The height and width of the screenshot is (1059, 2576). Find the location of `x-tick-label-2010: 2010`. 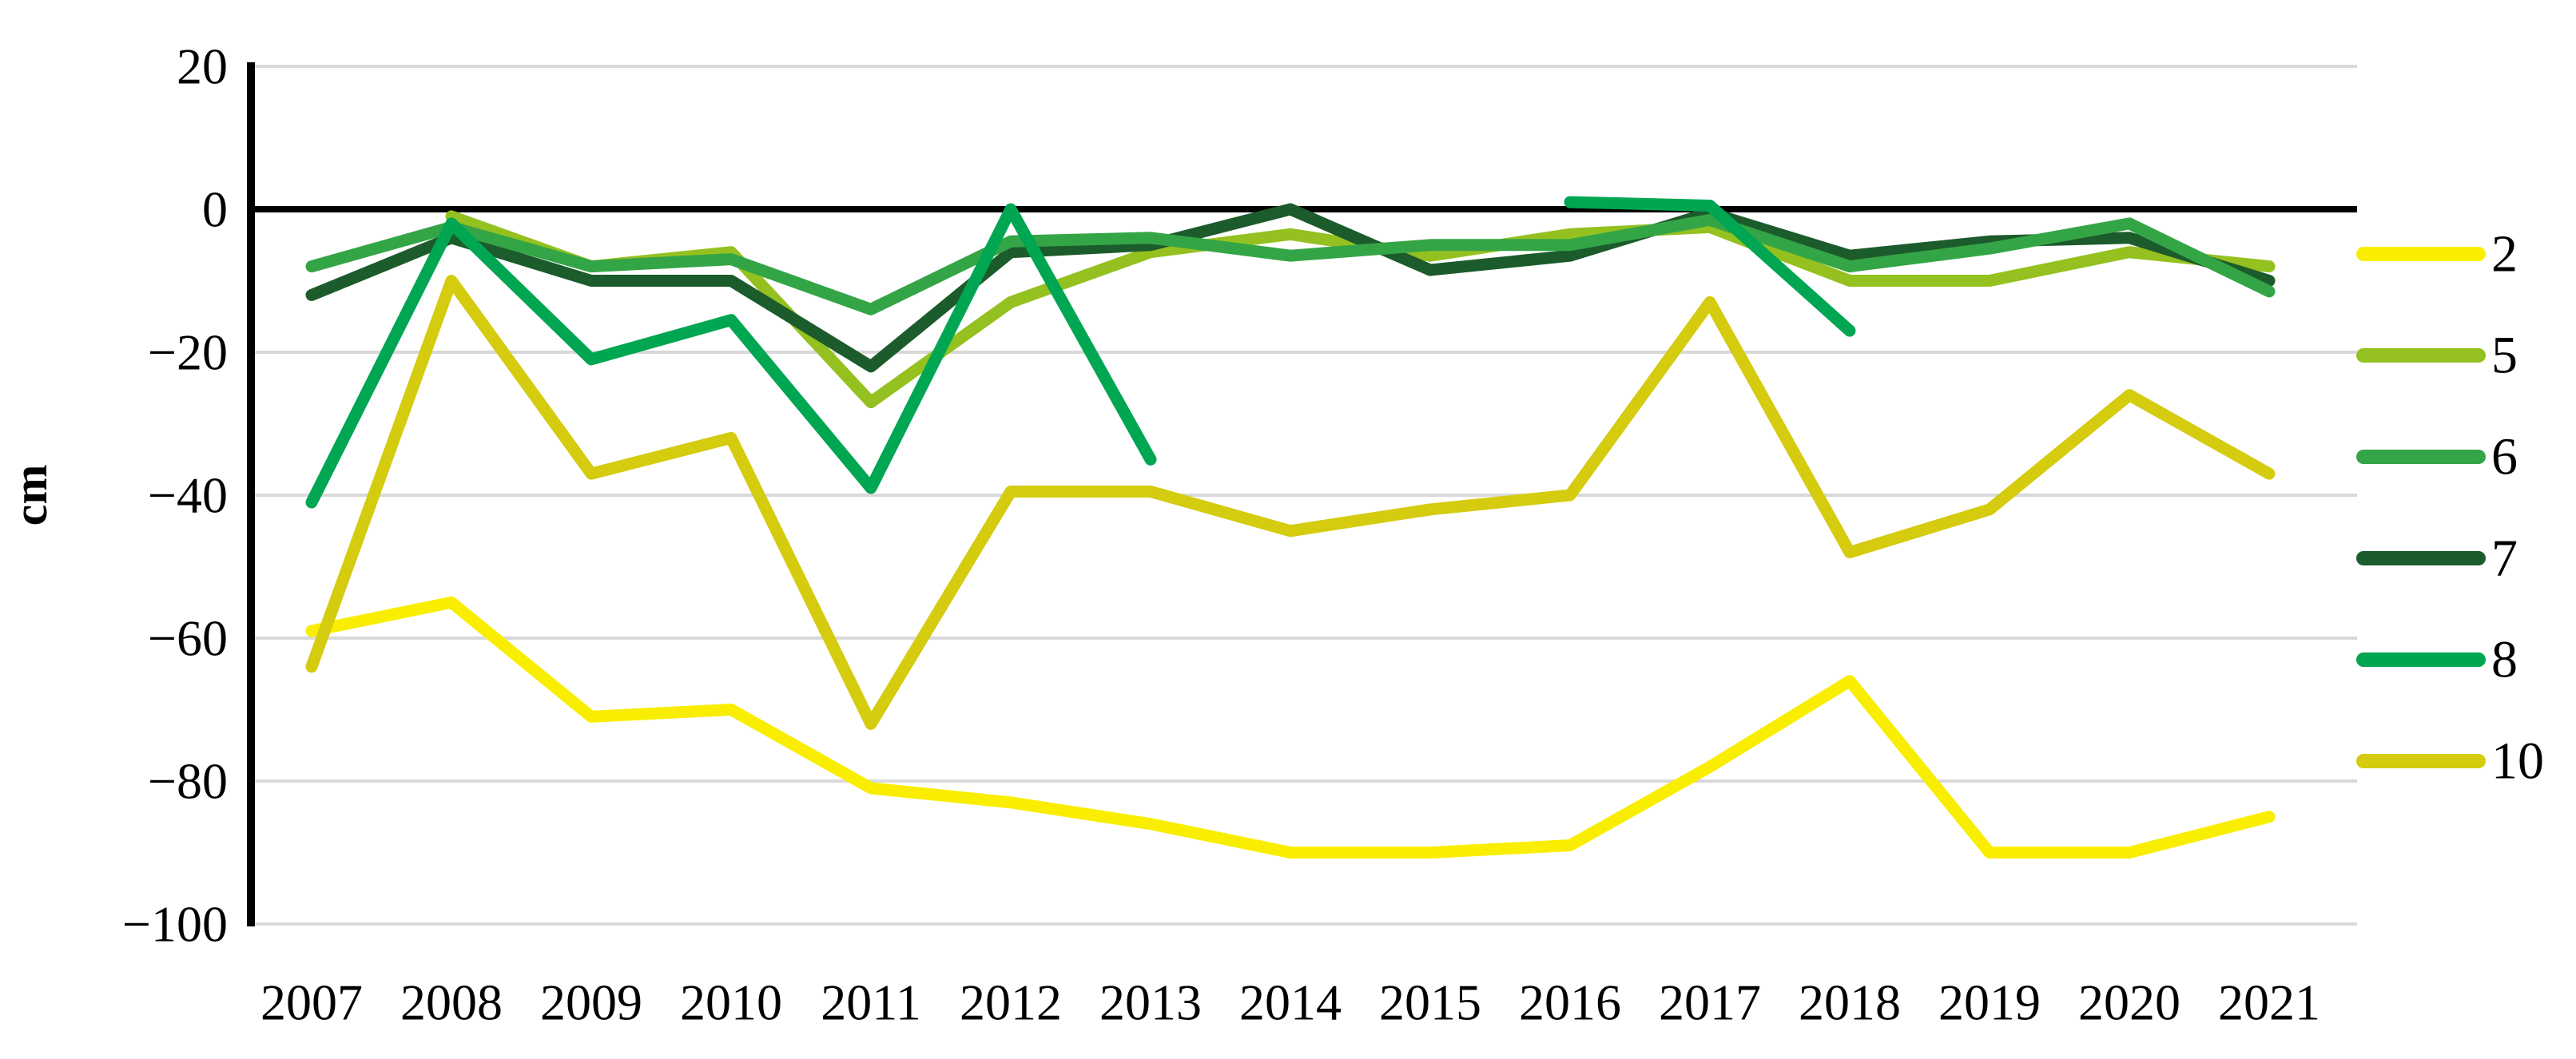

x-tick-label-2010: 2010 is located at coordinates (731, 1002).